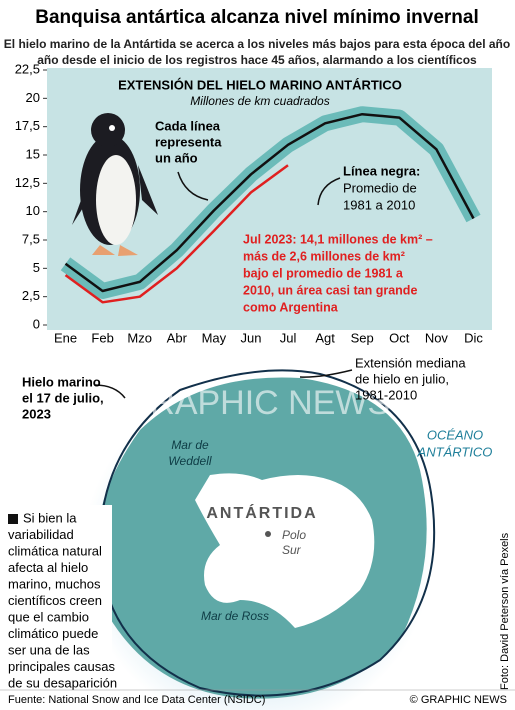 The height and width of the screenshot is (710, 515). What do you see at coordinates (177, 337) in the screenshot?
I see `x-tick-label: Abr` at bounding box center [177, 337].